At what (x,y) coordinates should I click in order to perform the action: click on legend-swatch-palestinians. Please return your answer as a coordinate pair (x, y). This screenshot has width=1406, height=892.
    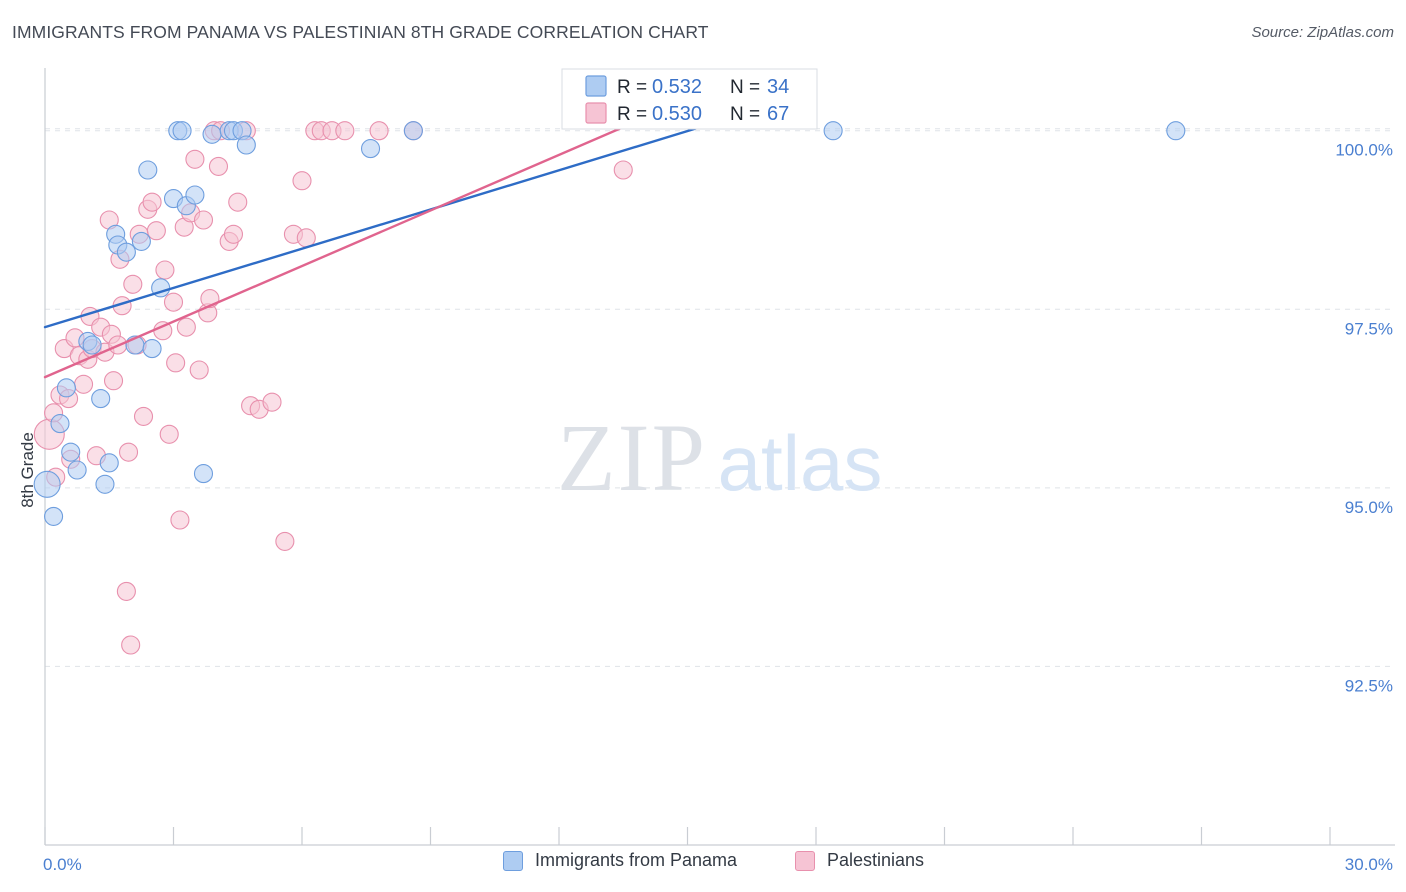
    Looking at the image, I should click on (805, 860).